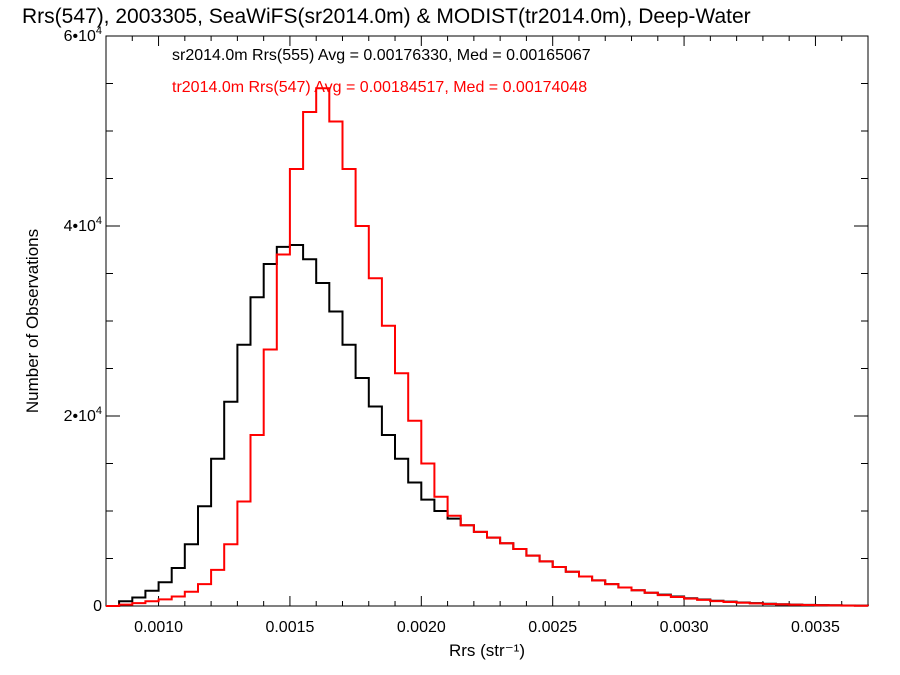  I want to click on y-tick-label: 0, so click(97, 606).